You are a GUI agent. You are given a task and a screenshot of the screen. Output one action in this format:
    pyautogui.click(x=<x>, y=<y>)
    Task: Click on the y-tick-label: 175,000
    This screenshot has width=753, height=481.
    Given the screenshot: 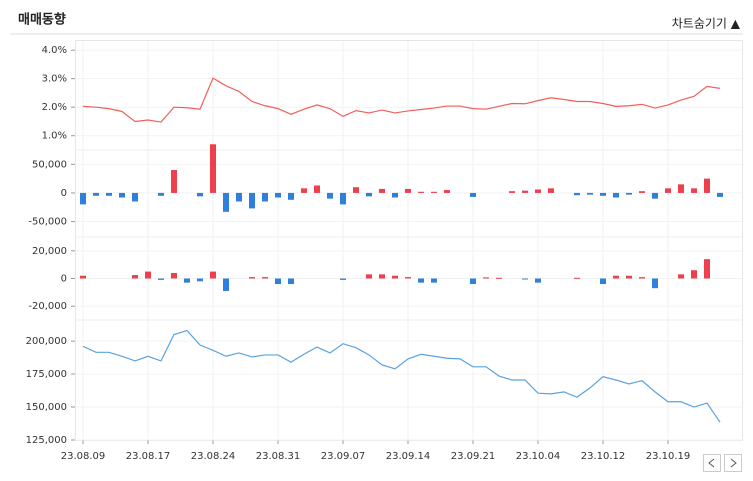 What is the action you would take?
    pyautogui.click(x=46, y=374)
    